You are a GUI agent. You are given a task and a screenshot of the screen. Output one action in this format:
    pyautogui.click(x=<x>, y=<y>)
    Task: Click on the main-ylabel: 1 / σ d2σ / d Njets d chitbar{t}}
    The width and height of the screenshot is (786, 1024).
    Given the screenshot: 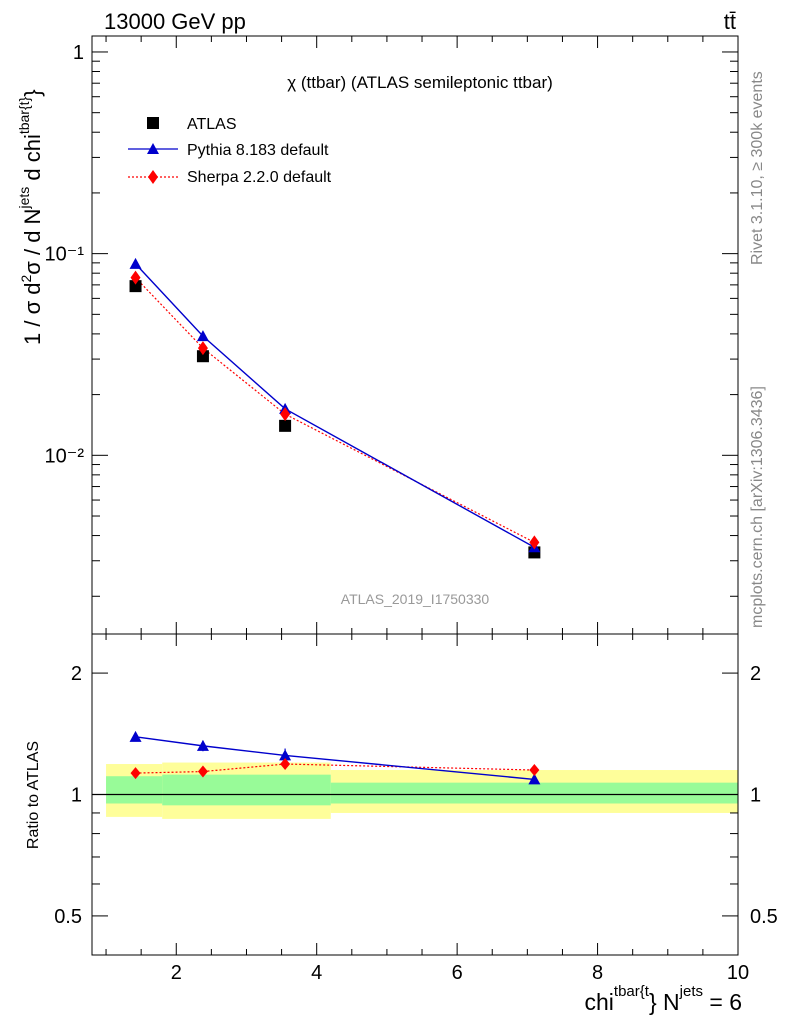 What is the action you would take?
    pyautogui.click(x=30, y=217)
    